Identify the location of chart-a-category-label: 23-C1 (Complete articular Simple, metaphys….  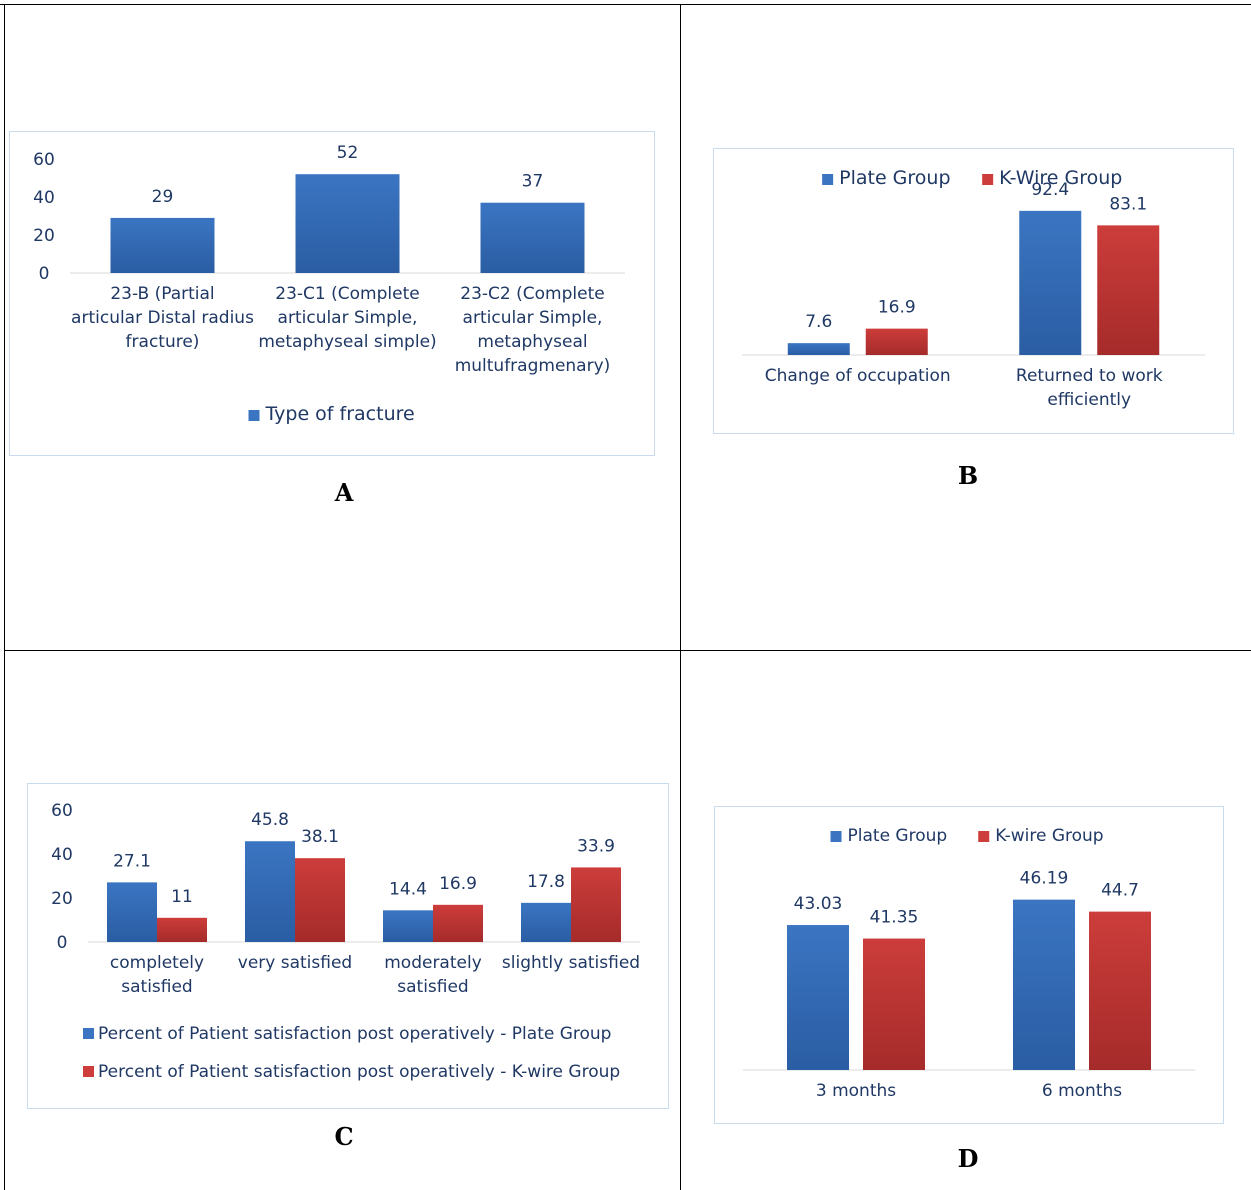
(347, 318).